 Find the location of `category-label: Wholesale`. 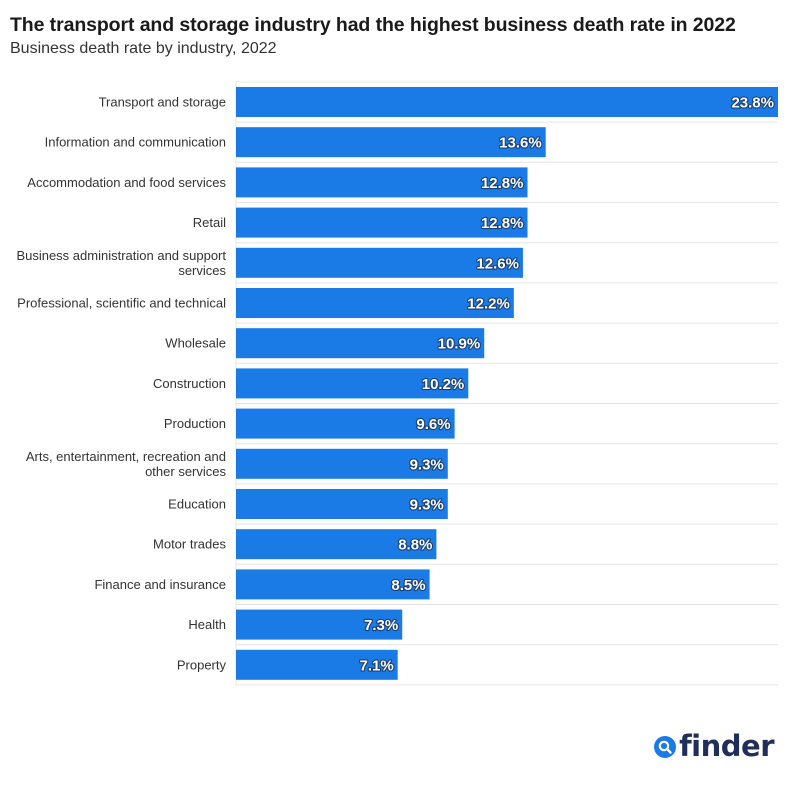

category-label: Wholesale is located at coordinates (195, 343).